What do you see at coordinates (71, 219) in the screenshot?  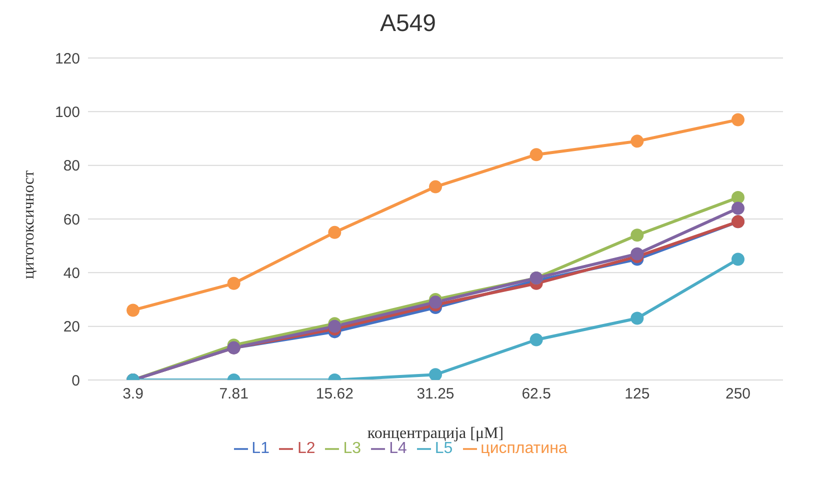 I see `y-tick-label: 60` at bounding box center [71, 219].